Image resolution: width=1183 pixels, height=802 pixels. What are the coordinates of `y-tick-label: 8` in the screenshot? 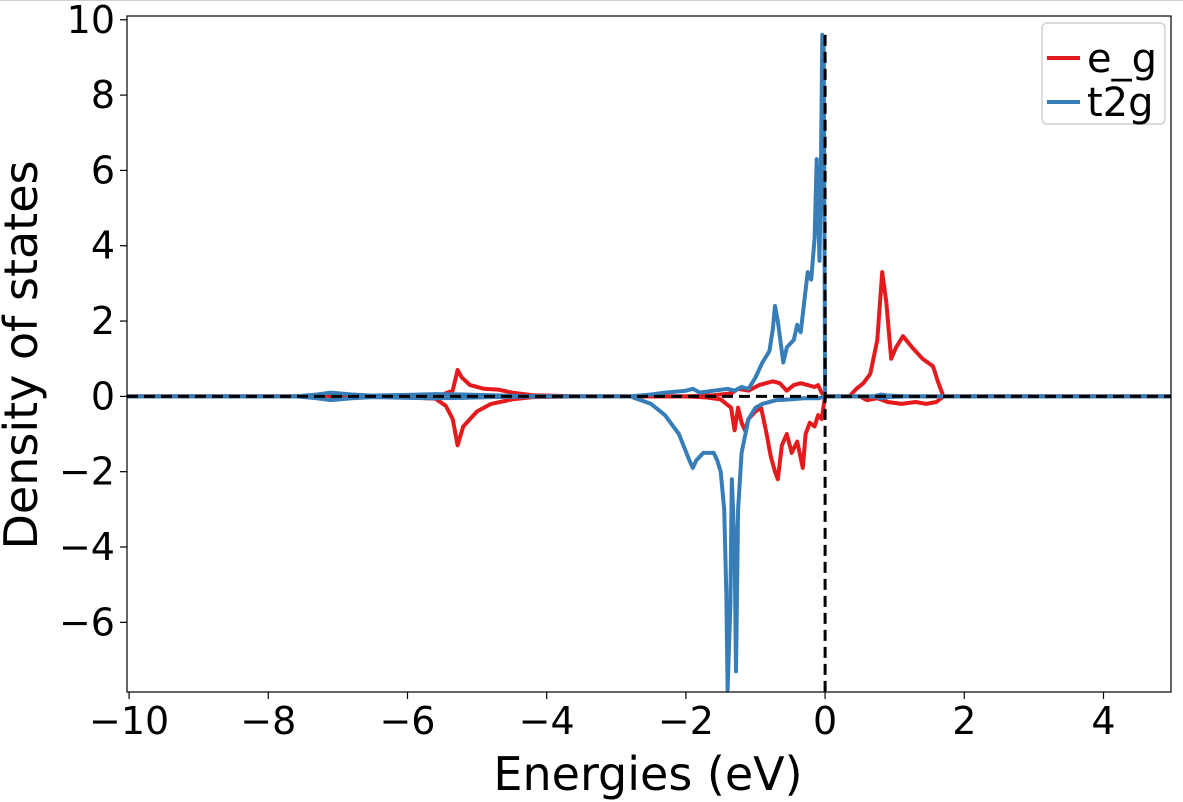 It's located at (103, 95).